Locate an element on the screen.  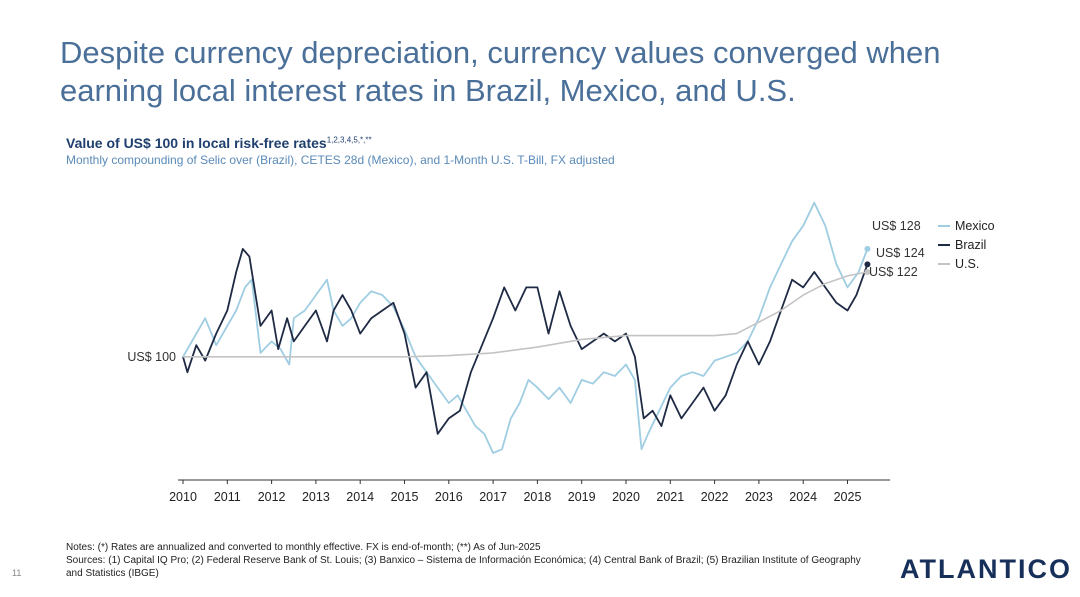
series-line-us is located at coordinates (525, 314).